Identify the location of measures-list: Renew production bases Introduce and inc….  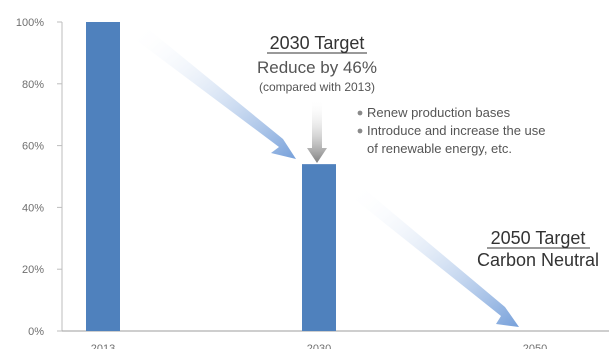
(451, 130).